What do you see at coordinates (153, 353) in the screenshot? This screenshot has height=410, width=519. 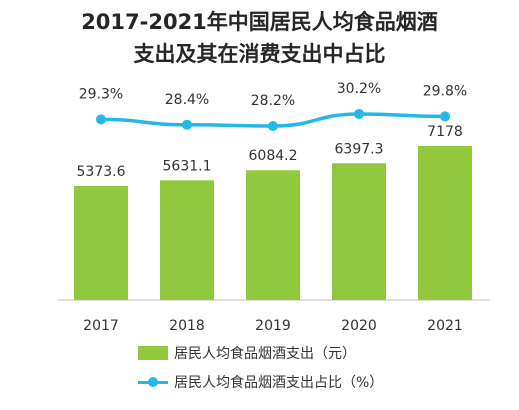 I see `legend-bar-swatch` at bounding box center [153, 353].